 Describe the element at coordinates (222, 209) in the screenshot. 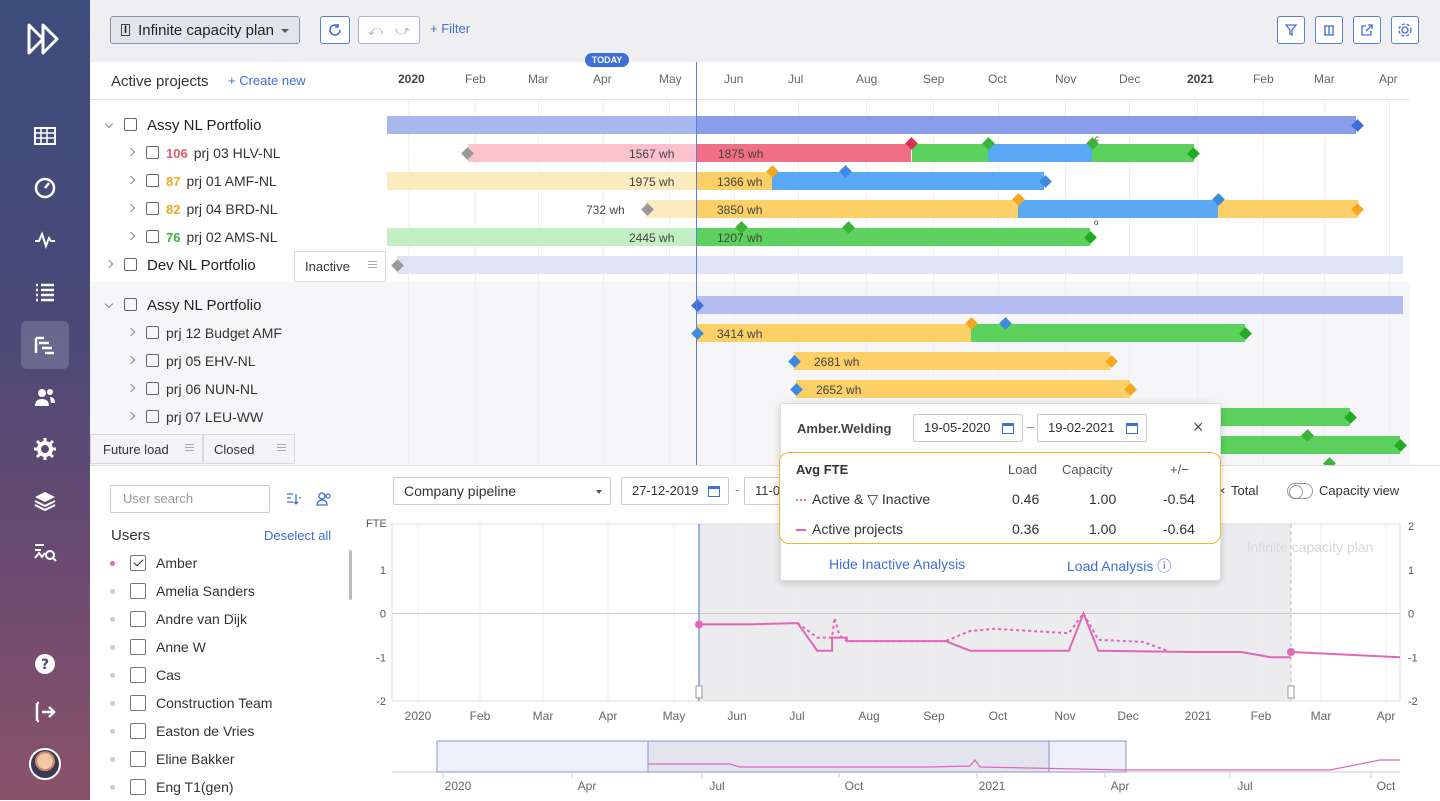

I see `gantt-row-label: 82 prj 04 BRD-NL` at that location.